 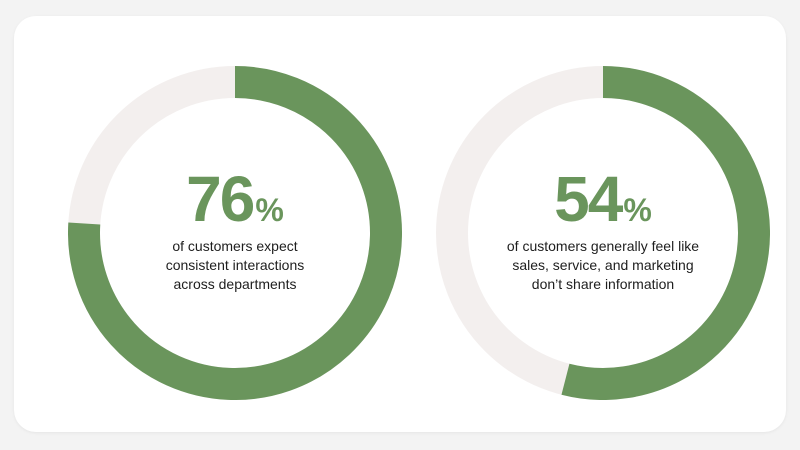 I want to click on stat-value-2: 54, so click(x=588, y=198).